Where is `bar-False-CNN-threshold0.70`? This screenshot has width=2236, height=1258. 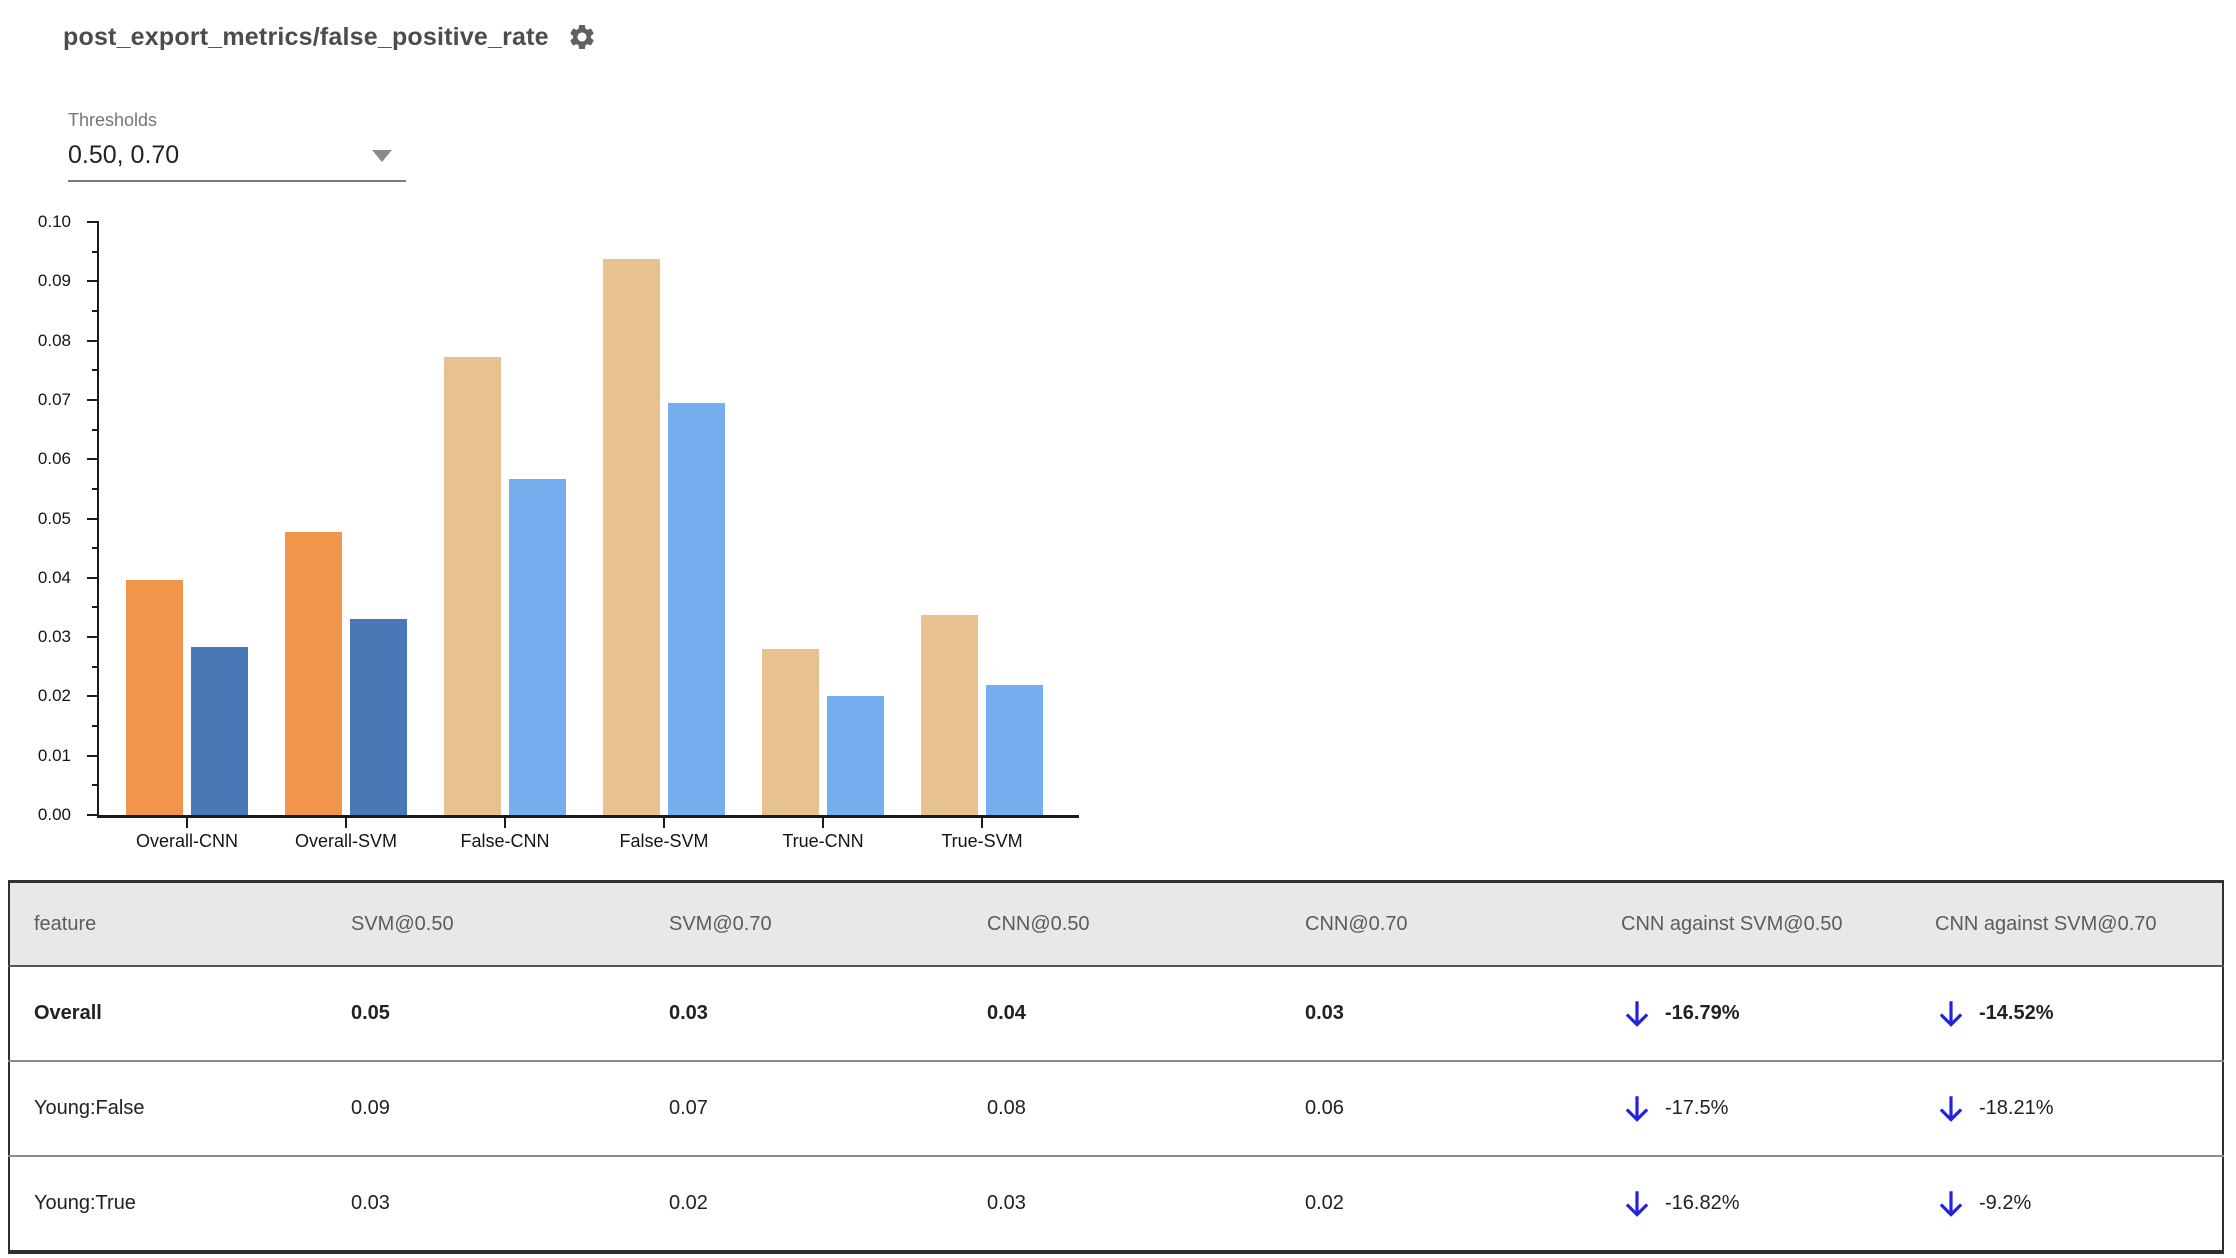
bar-False-CNN-threshold0.70 is located at coordinates (537, 646).